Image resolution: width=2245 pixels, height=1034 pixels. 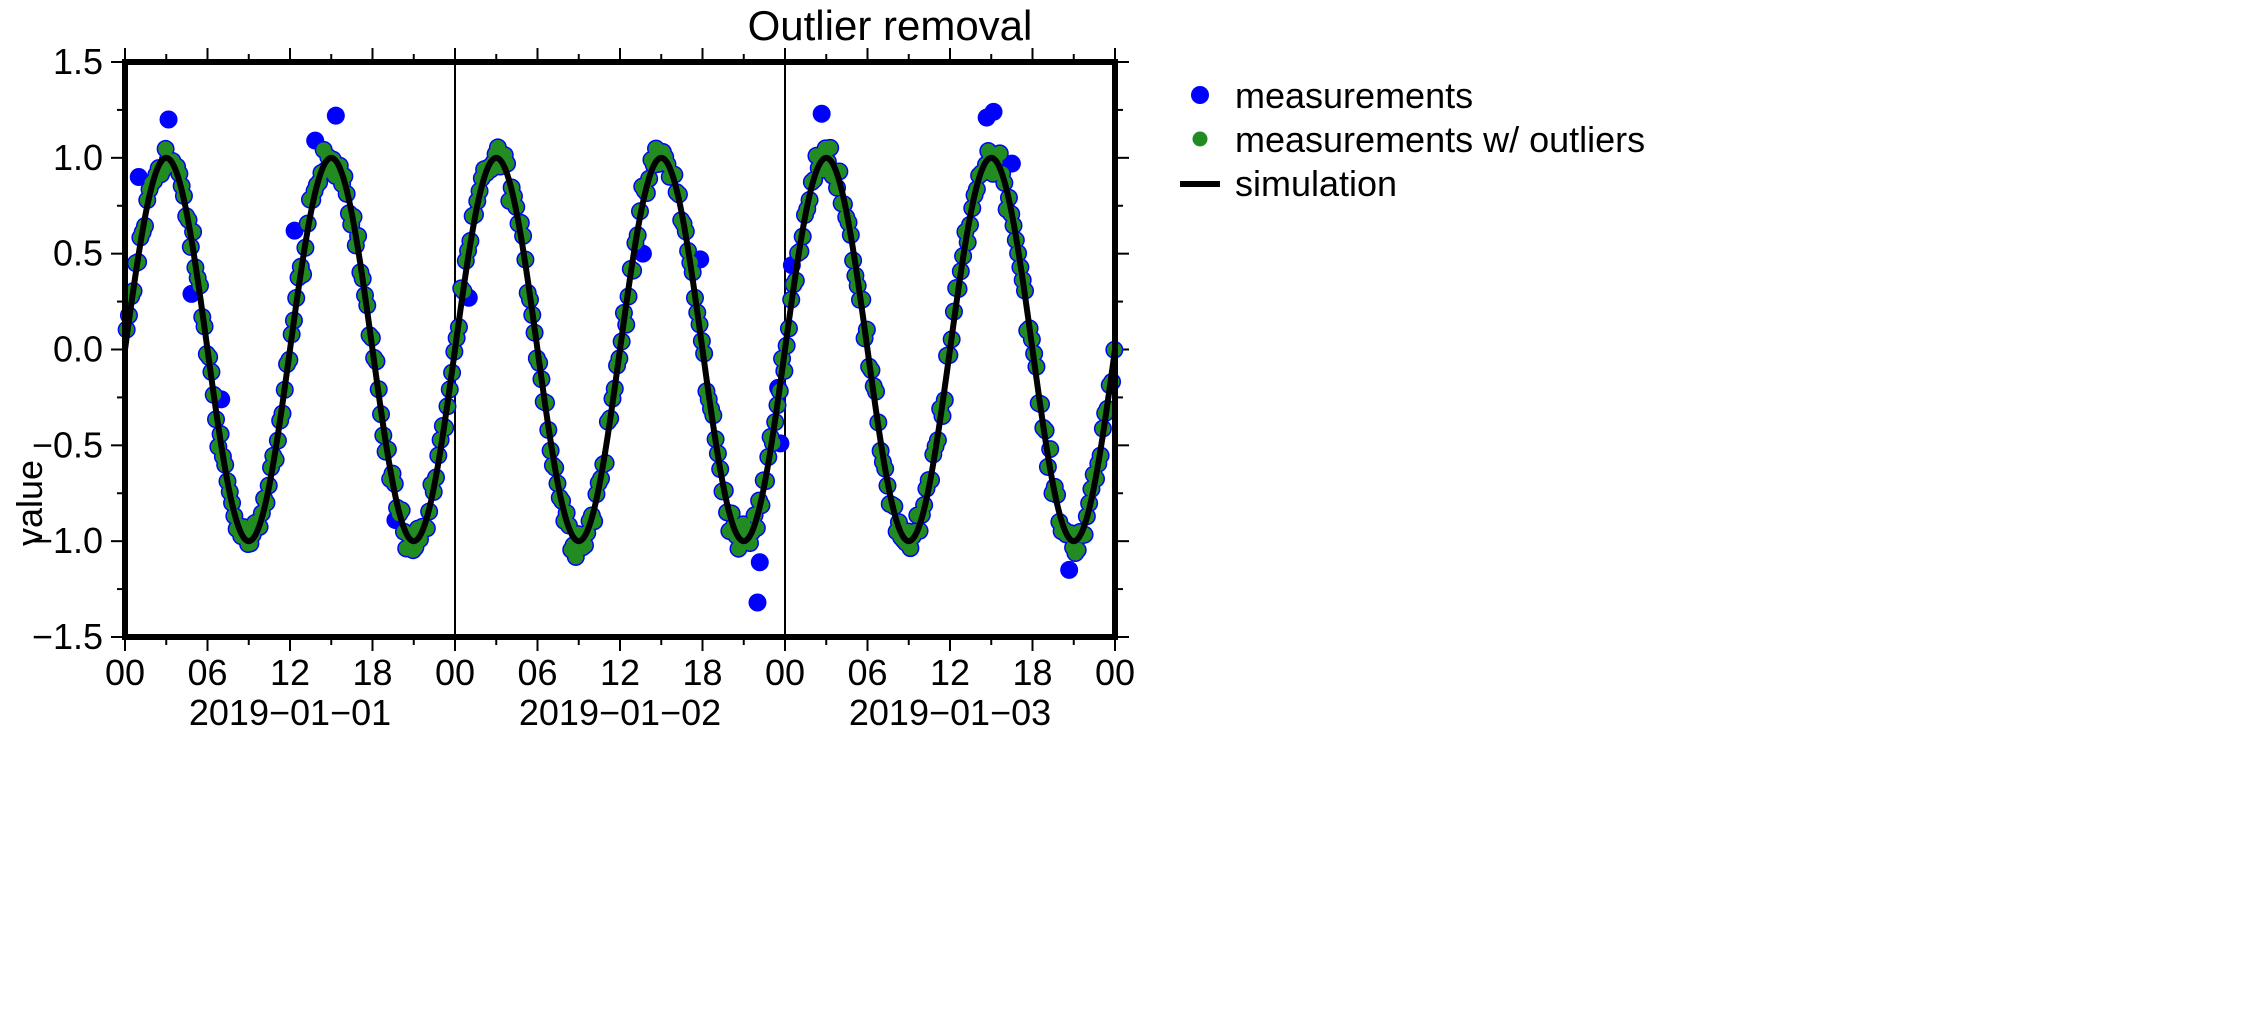 I want to click on legend-marker-outliers, so click(x=1200, y=139).